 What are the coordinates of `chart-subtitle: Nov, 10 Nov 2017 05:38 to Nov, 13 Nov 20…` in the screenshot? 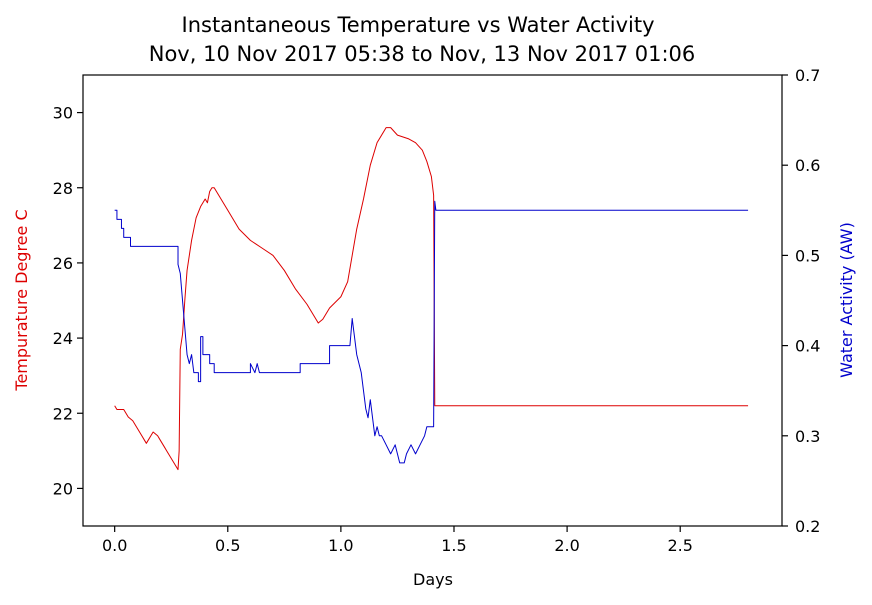 It's located at (422, 54).